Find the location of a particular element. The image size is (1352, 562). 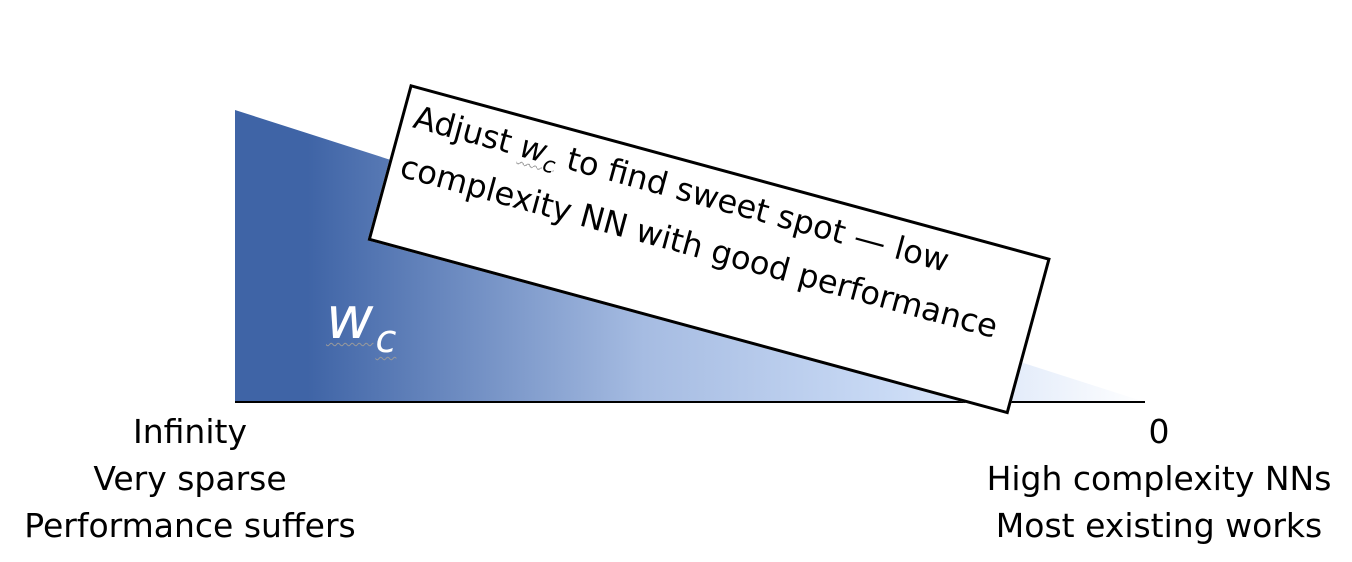

right-end-consequence: Most existing works is located at coordinates (1159, 525).